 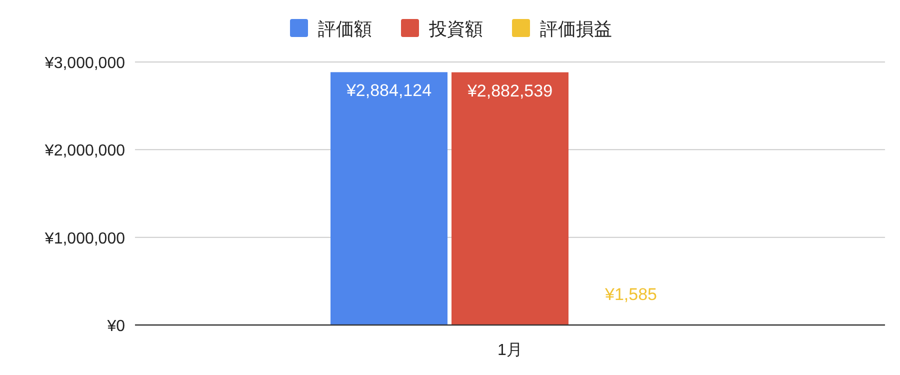 What do you see at coordinates (85, 239) in the screenshot?
I see `y-tick-label: ¥1,000,000` at bounding box center [85, 239].